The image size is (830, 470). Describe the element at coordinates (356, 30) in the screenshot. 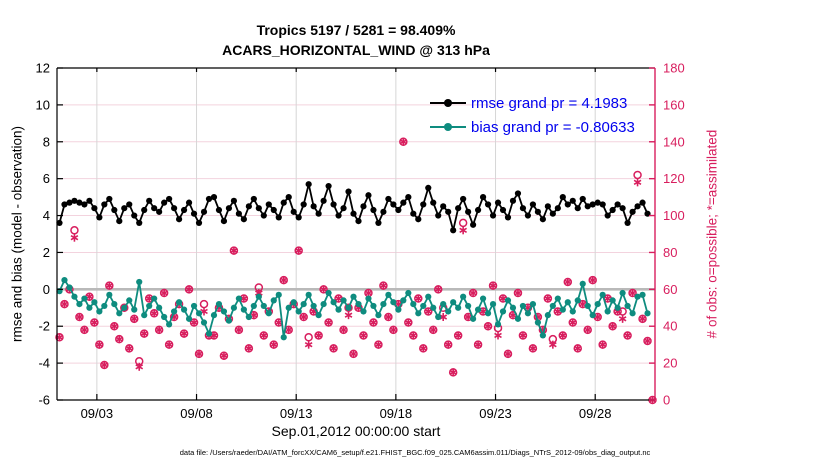

I see `plot-title: Tropics 5197 / 5281 = 98.409%` at that location.